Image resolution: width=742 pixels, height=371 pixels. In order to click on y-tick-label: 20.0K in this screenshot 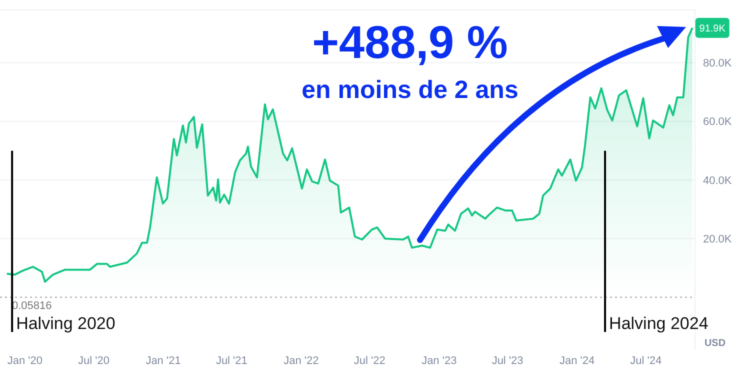, I will do `click(717, 239)`.